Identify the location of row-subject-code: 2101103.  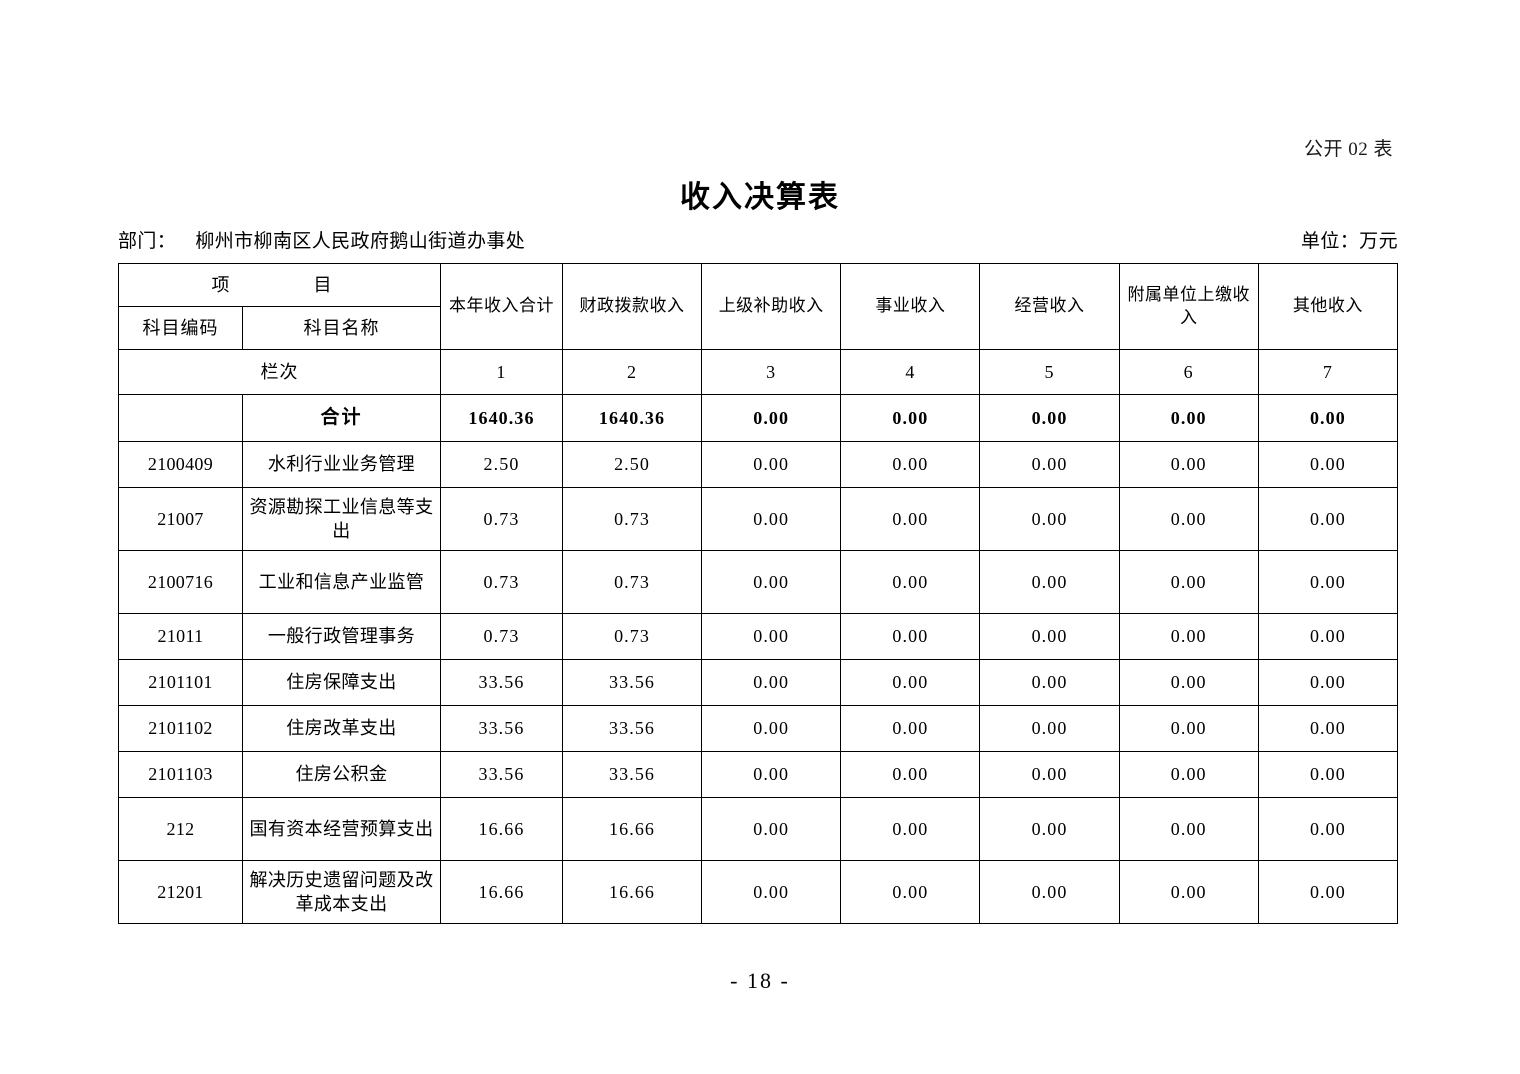
(180, 774).